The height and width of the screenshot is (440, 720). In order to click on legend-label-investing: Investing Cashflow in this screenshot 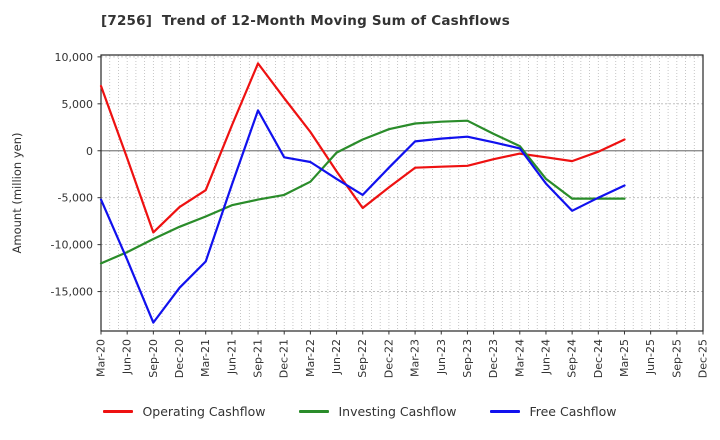, I will do `click(397, 411)`.